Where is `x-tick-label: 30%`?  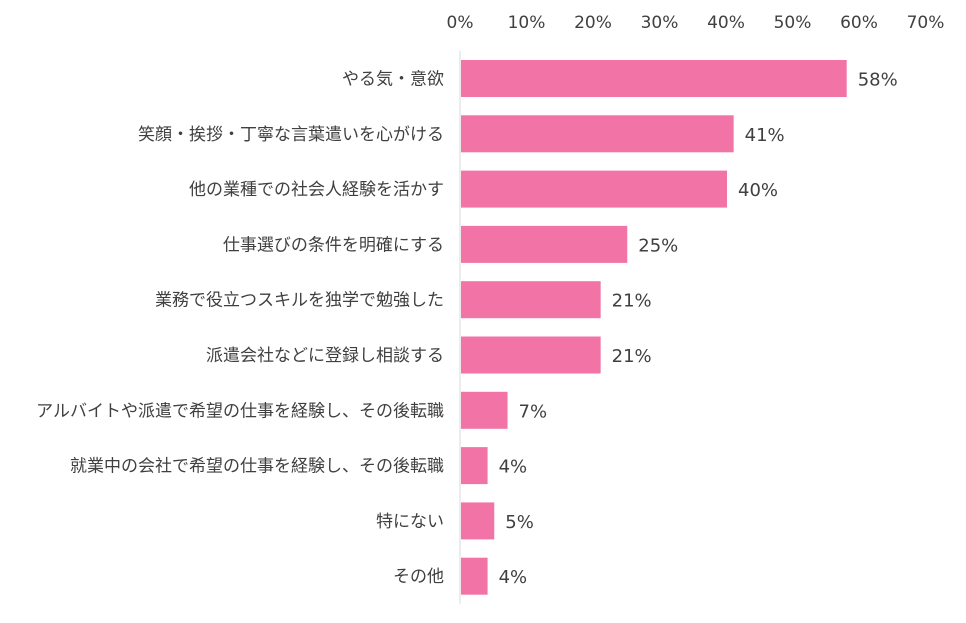 x-tick-label: 30% is located at coordinates (660, 23).